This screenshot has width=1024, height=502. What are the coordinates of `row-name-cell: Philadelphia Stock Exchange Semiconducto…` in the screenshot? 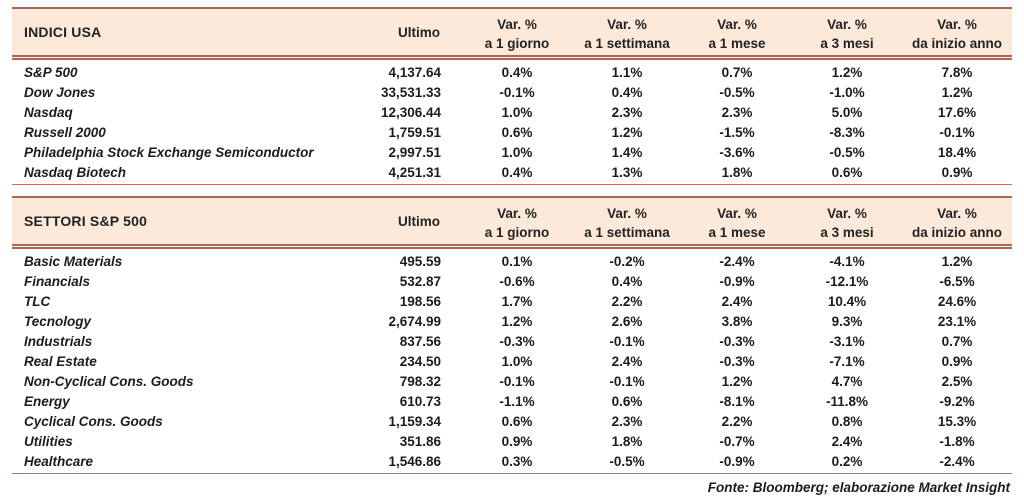 It's located at (169, 152).